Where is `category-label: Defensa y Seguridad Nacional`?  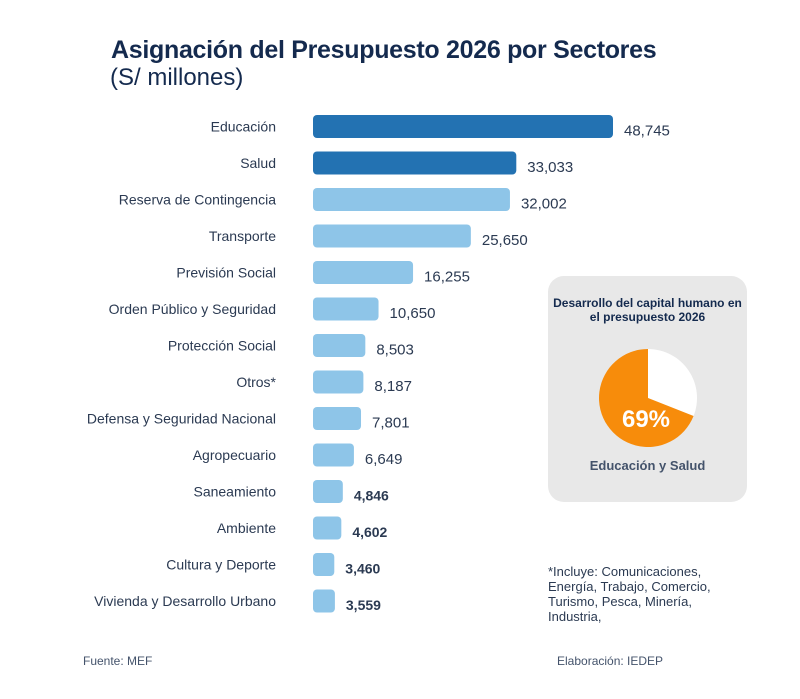
category-label: Defensa y Seguridad Nacional is located at coordinates (181, 419).